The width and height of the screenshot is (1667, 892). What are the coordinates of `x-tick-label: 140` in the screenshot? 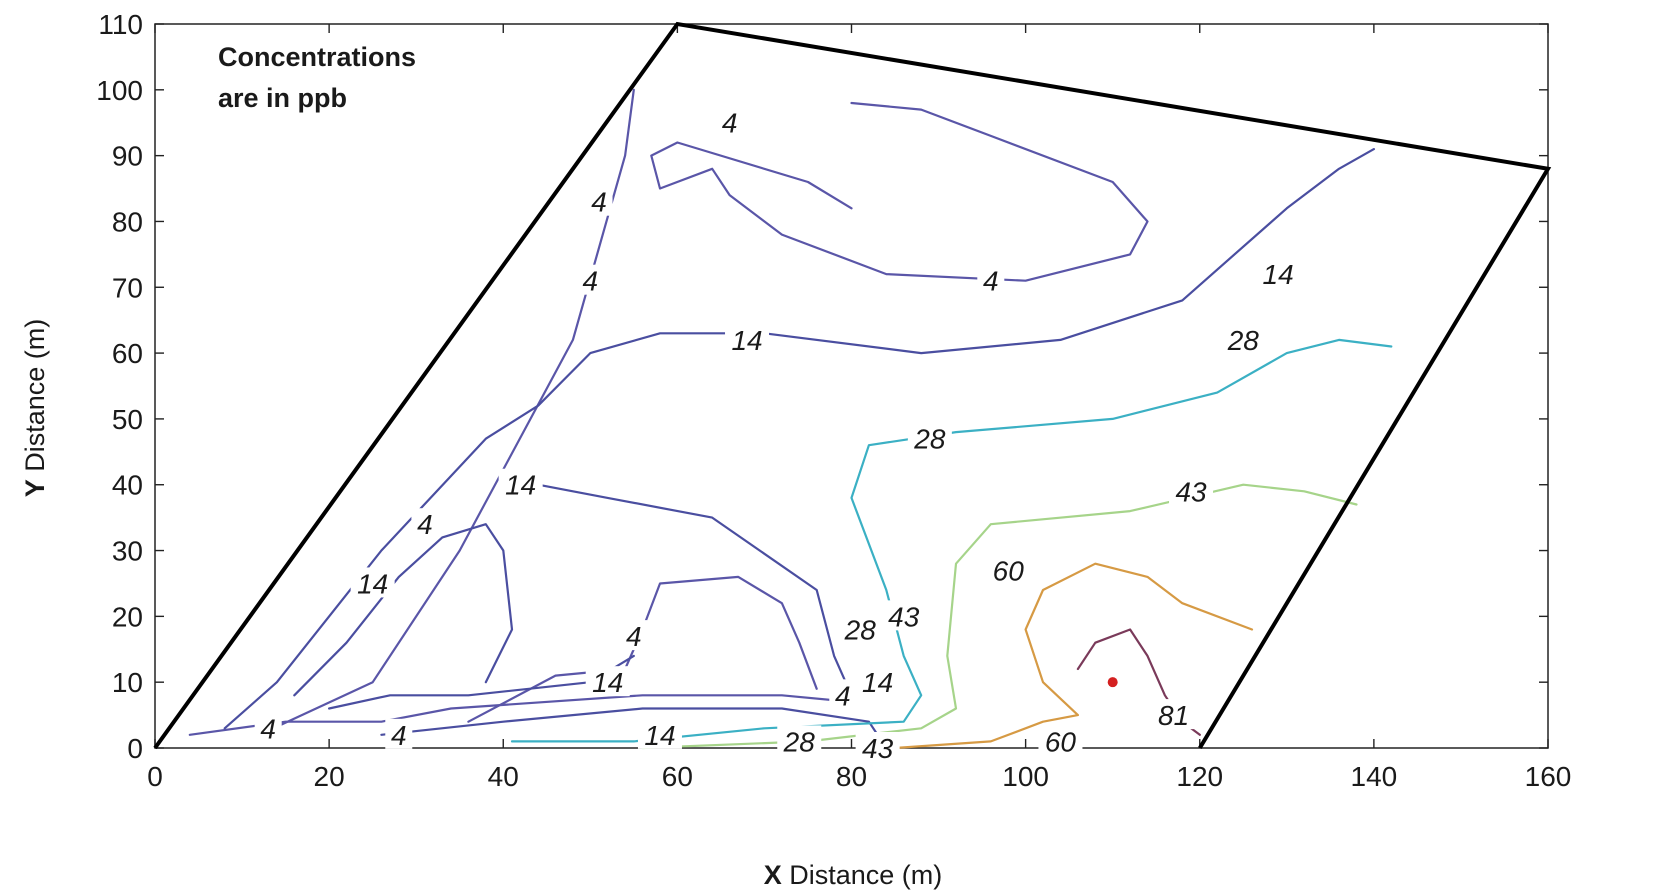 It's located at (1374, 776).